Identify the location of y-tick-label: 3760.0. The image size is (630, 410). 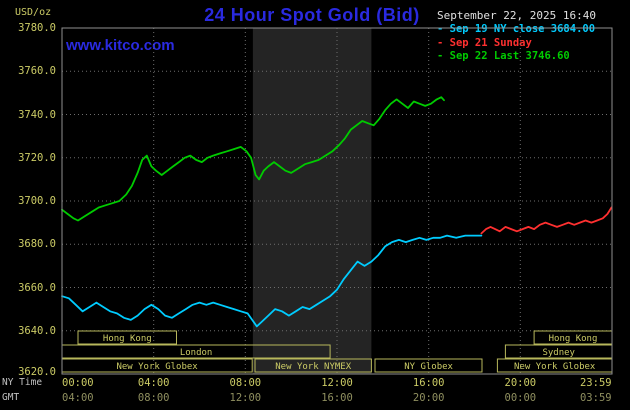
(37, 71).